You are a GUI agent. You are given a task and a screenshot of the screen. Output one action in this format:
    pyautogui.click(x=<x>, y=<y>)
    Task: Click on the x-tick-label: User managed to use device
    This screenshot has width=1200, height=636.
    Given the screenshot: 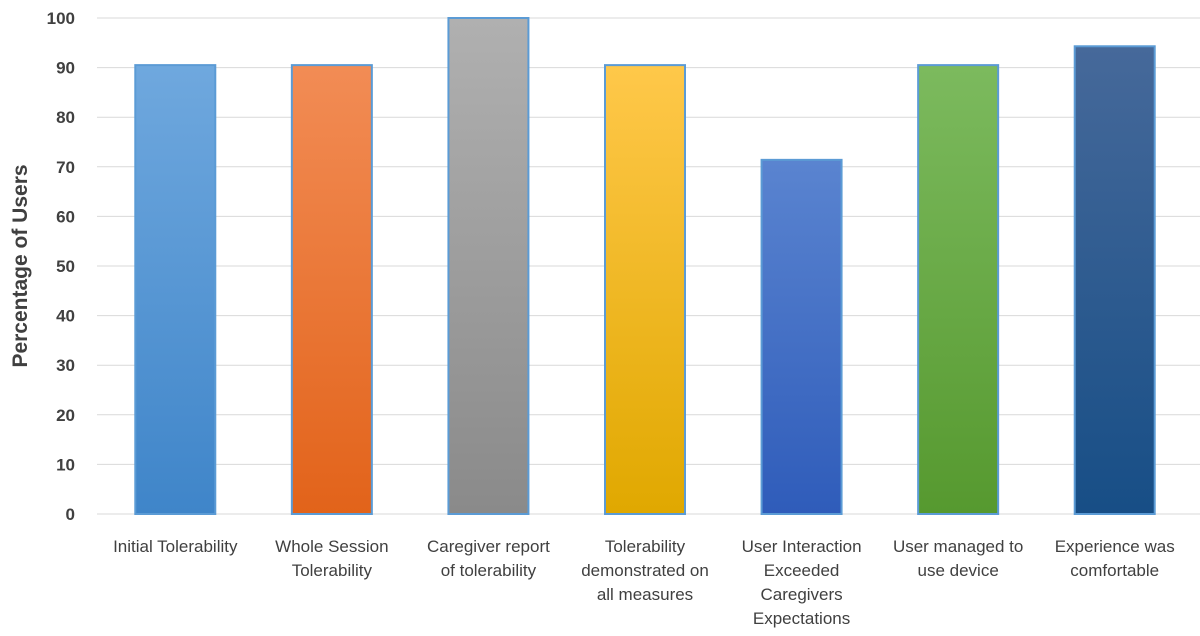 What is the action you would take?
    pyautogui.click(x=958, y=558)
    